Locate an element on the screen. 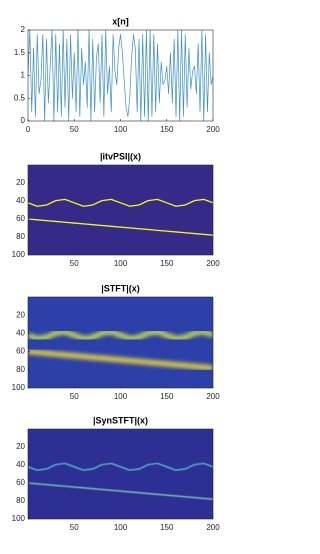  y-tick-label: 0 is located at coordinates (23, 120).